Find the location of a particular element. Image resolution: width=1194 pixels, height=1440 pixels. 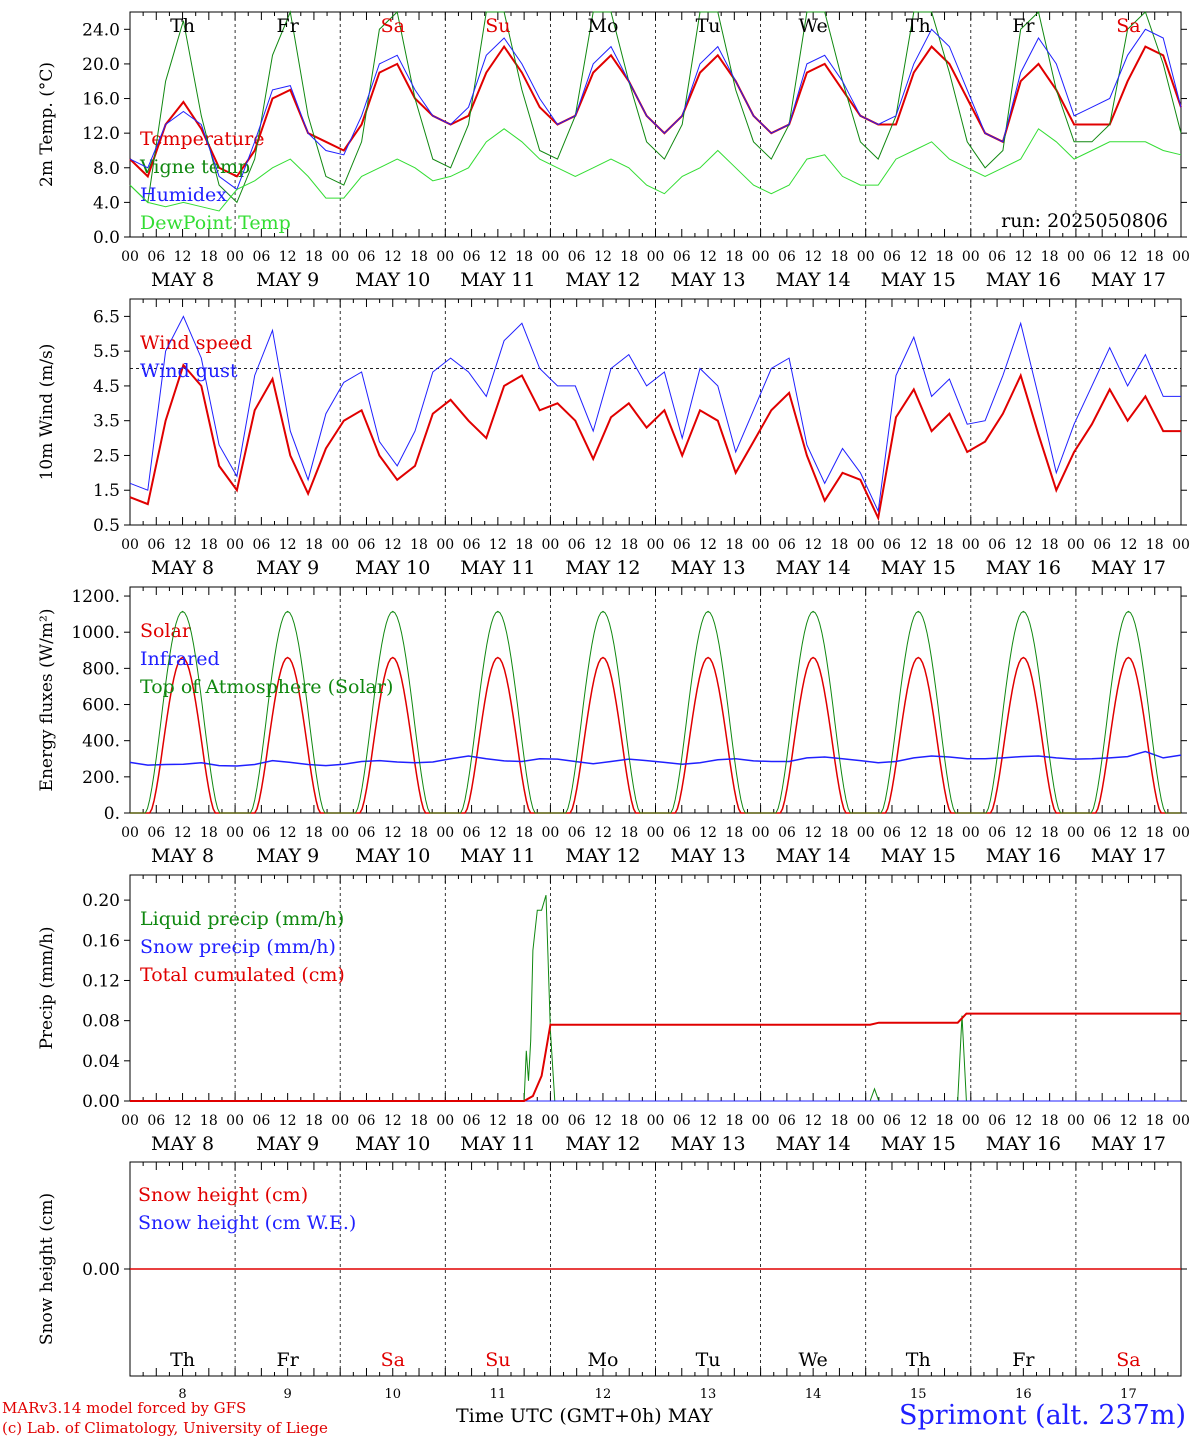

y-tick-label: 600. is located at coordinates (101, 706).